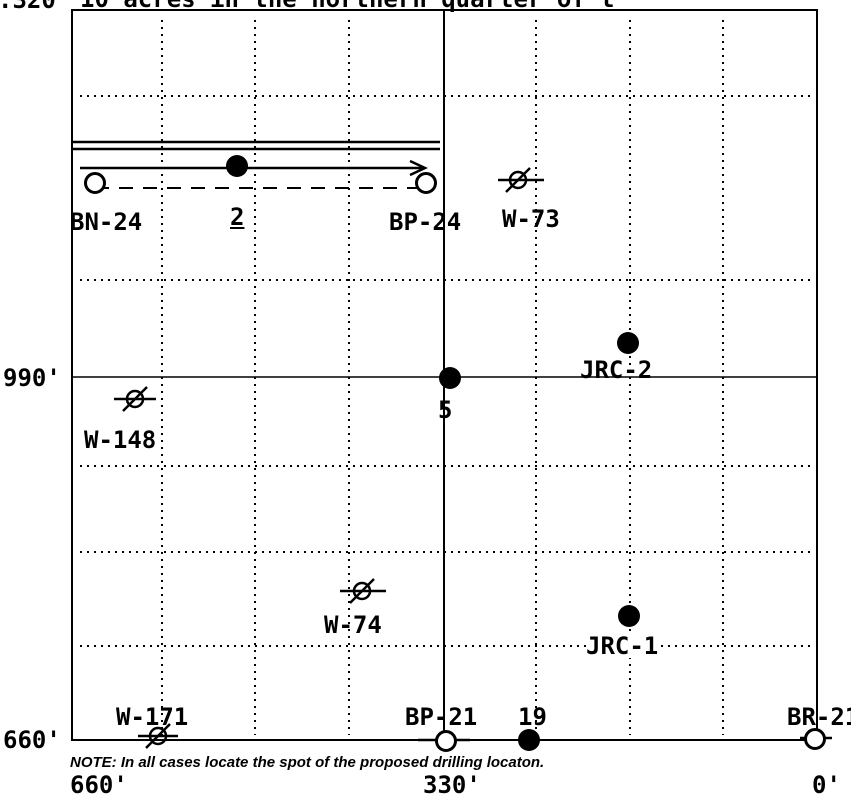 The height and width of the screenshot is (799, 851). What do you see at coordinates (237, 217) in the screenshot?
I see `well-label-2: 2` at bounding box center [237, 217].